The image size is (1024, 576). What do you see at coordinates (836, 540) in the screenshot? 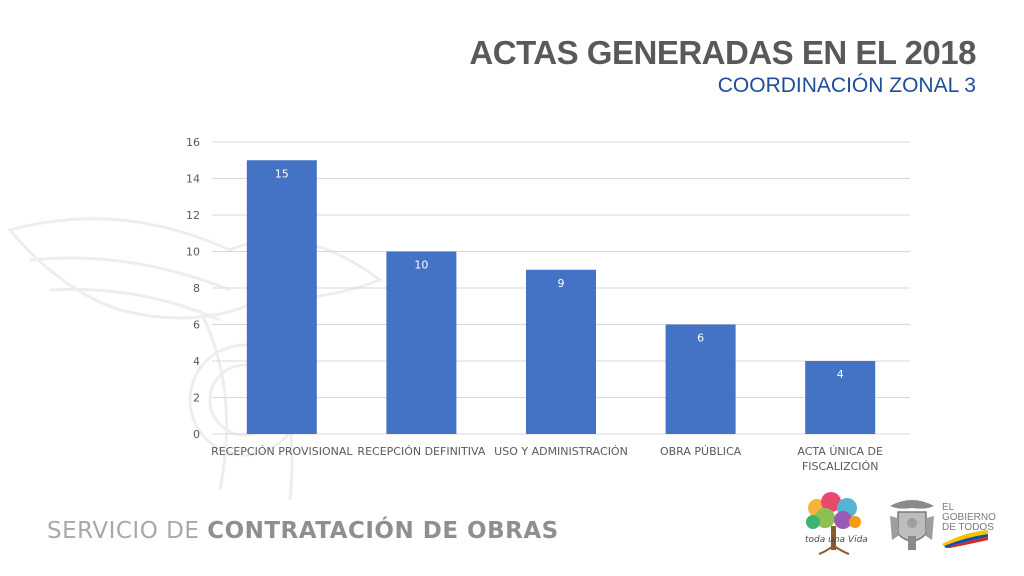
I see `logo-tree-text: toda una Vida` at bounding box center [836, 540].